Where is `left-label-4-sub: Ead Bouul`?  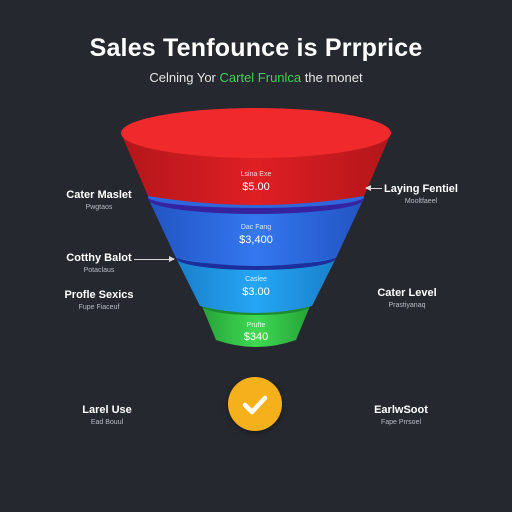 left-label-4-sub: Ead Bouul is located at coordinates (107, 422).